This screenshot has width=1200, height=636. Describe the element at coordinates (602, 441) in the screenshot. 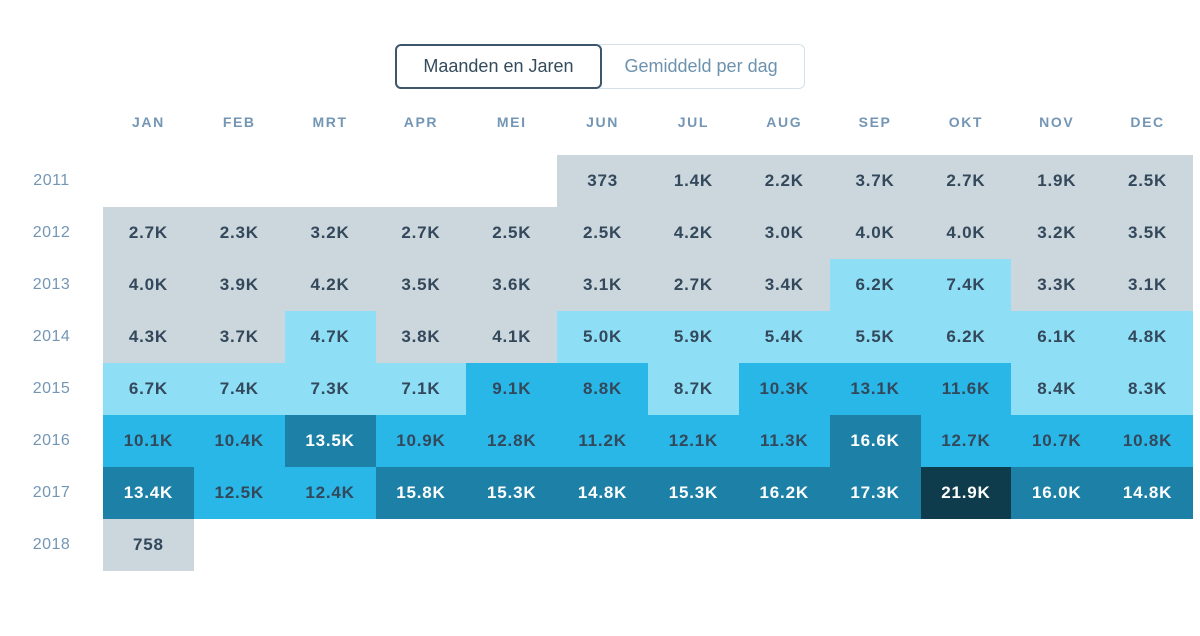

I see `heatmap-cell: 11.2K` at that location.